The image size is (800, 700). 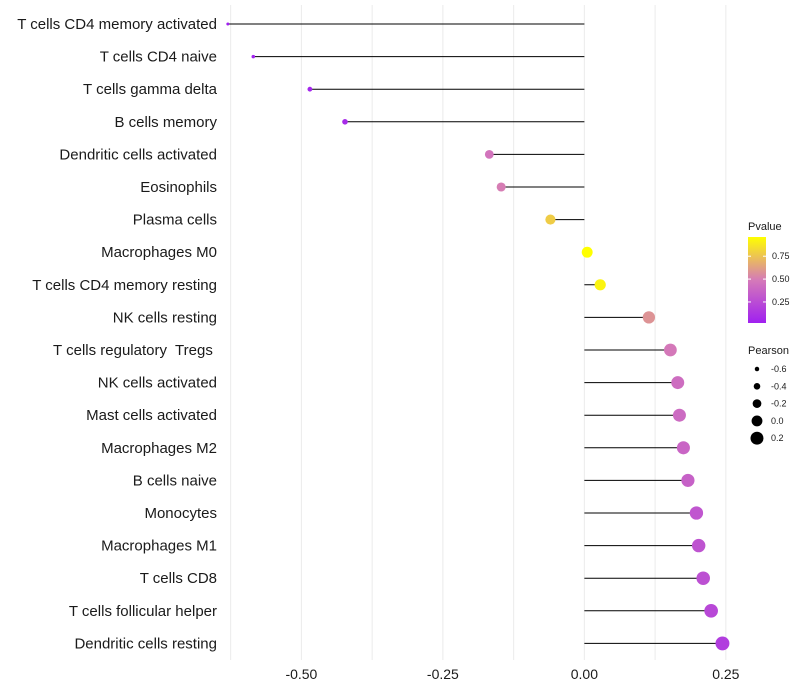 What do you see at coordinates (165, 122) in the screenshot?
I see `category-label: B cells memory` at bounding box center [165, 122].